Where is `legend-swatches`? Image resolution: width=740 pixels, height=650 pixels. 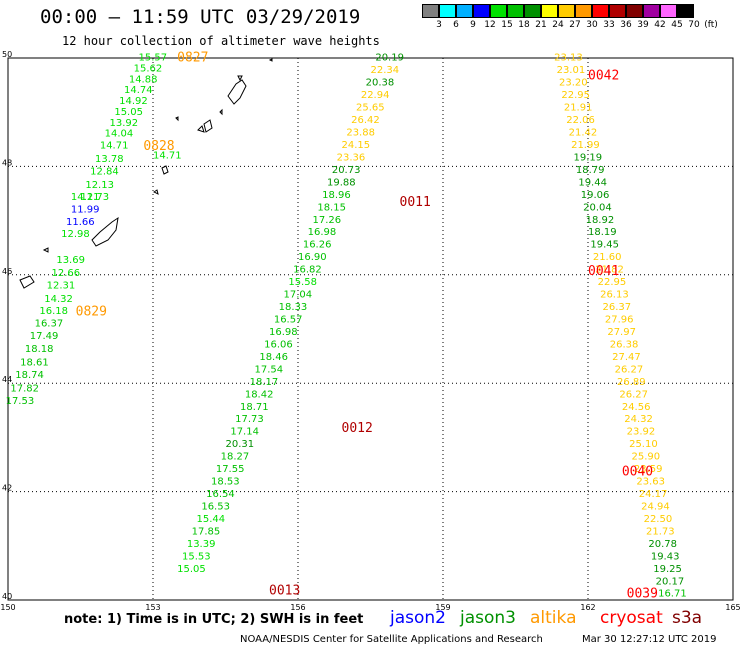
legend-swatches is located at coordinates (558, 11).